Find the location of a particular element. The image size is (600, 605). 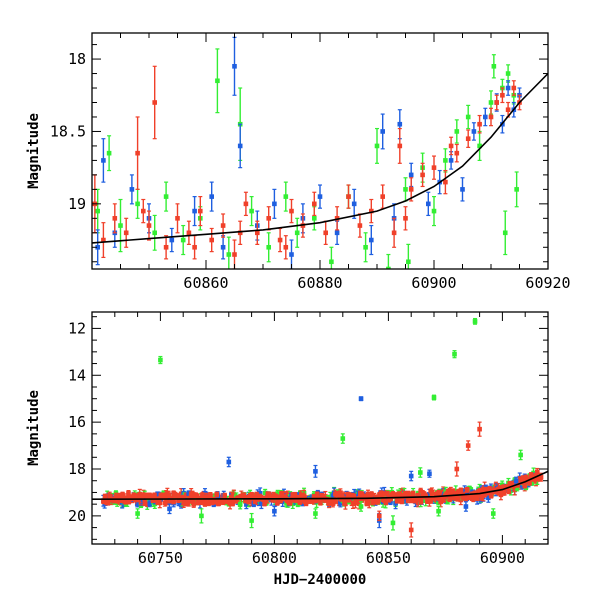

bottom-ytick-label-3: 18 is located at coordinates (77, 469).